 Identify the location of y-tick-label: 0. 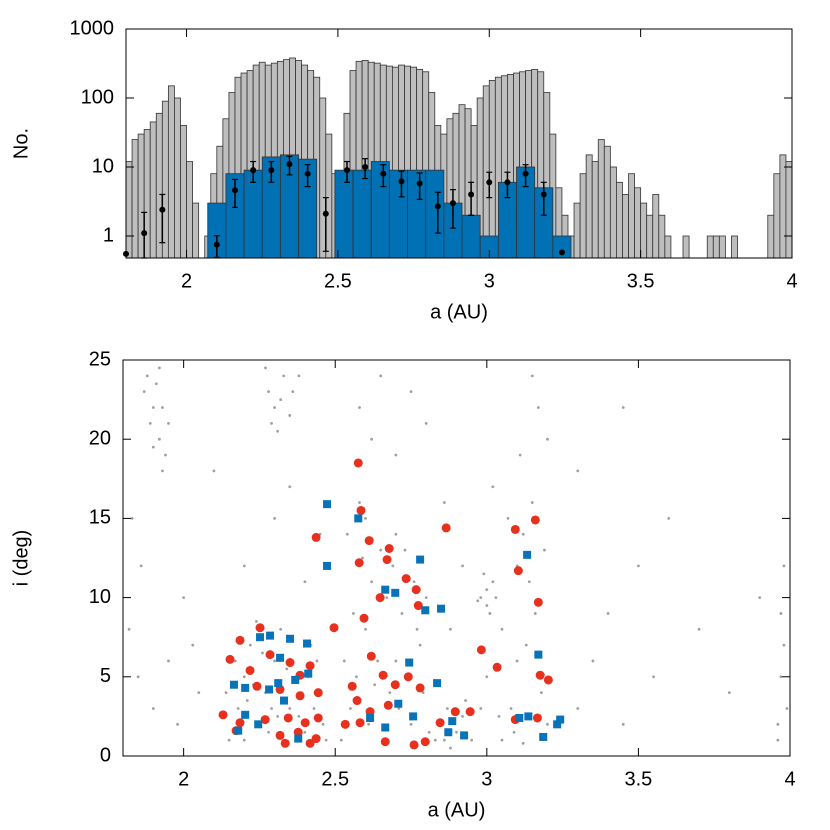
(105, 755).